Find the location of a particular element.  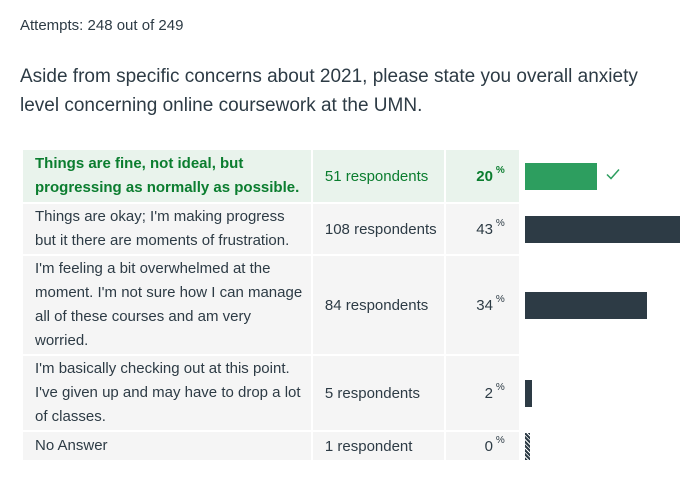

answer-percent: 34% is located at coordinates (482, 305).